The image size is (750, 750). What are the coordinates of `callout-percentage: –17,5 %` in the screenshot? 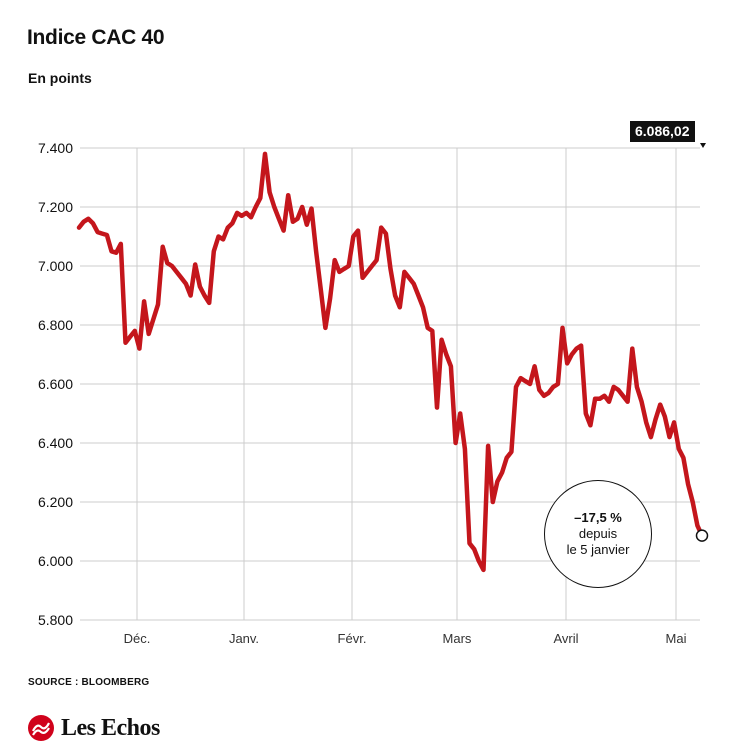 It's located at (598, 517).